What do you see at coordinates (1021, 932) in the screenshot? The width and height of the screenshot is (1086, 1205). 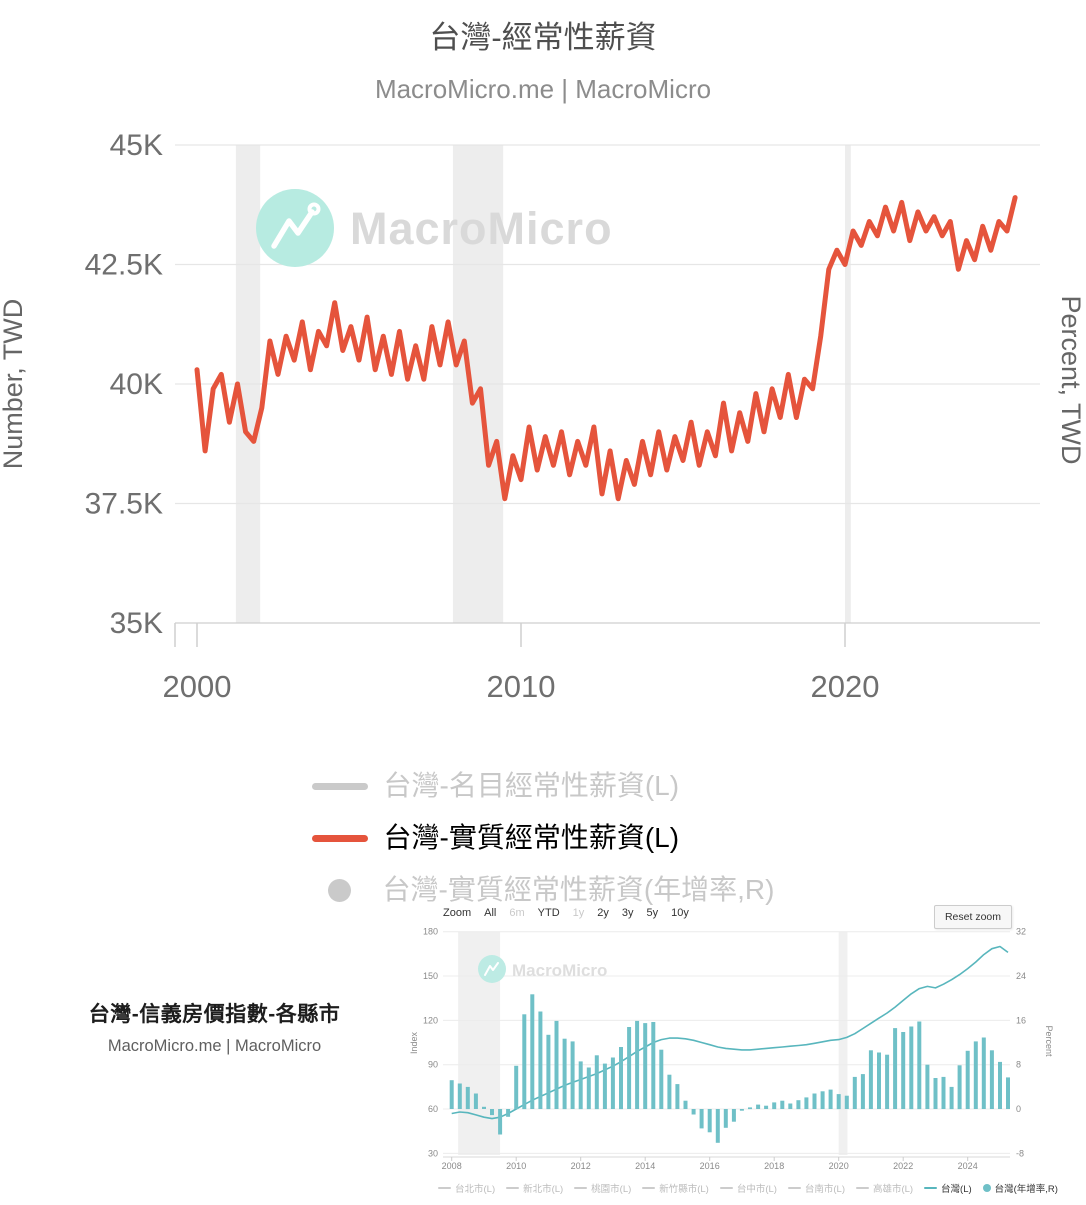 I see `inset-right-tick-label: 32` at bounding box center [1021, 932].